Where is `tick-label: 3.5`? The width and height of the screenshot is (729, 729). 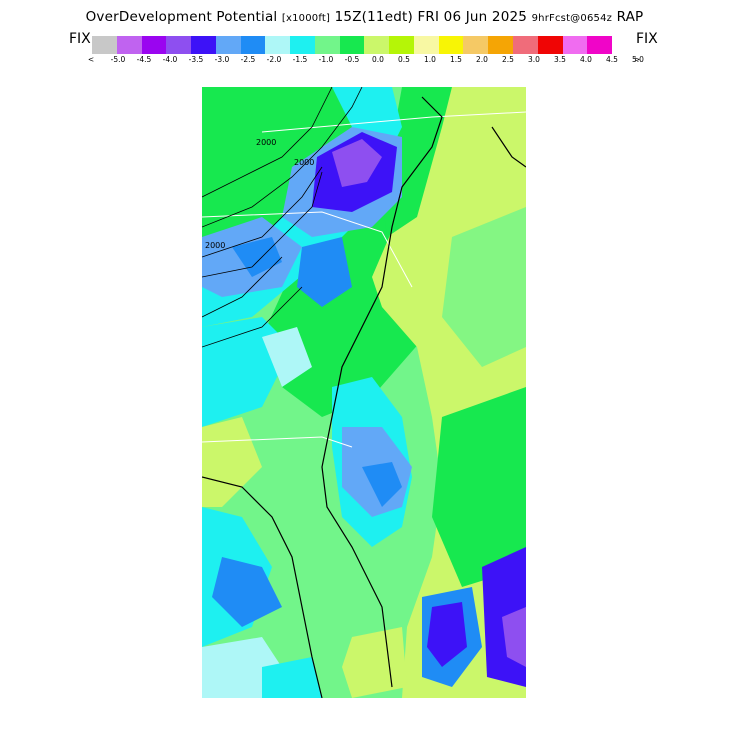 tick-label: 3.5 is located at coordinates (560, 59).